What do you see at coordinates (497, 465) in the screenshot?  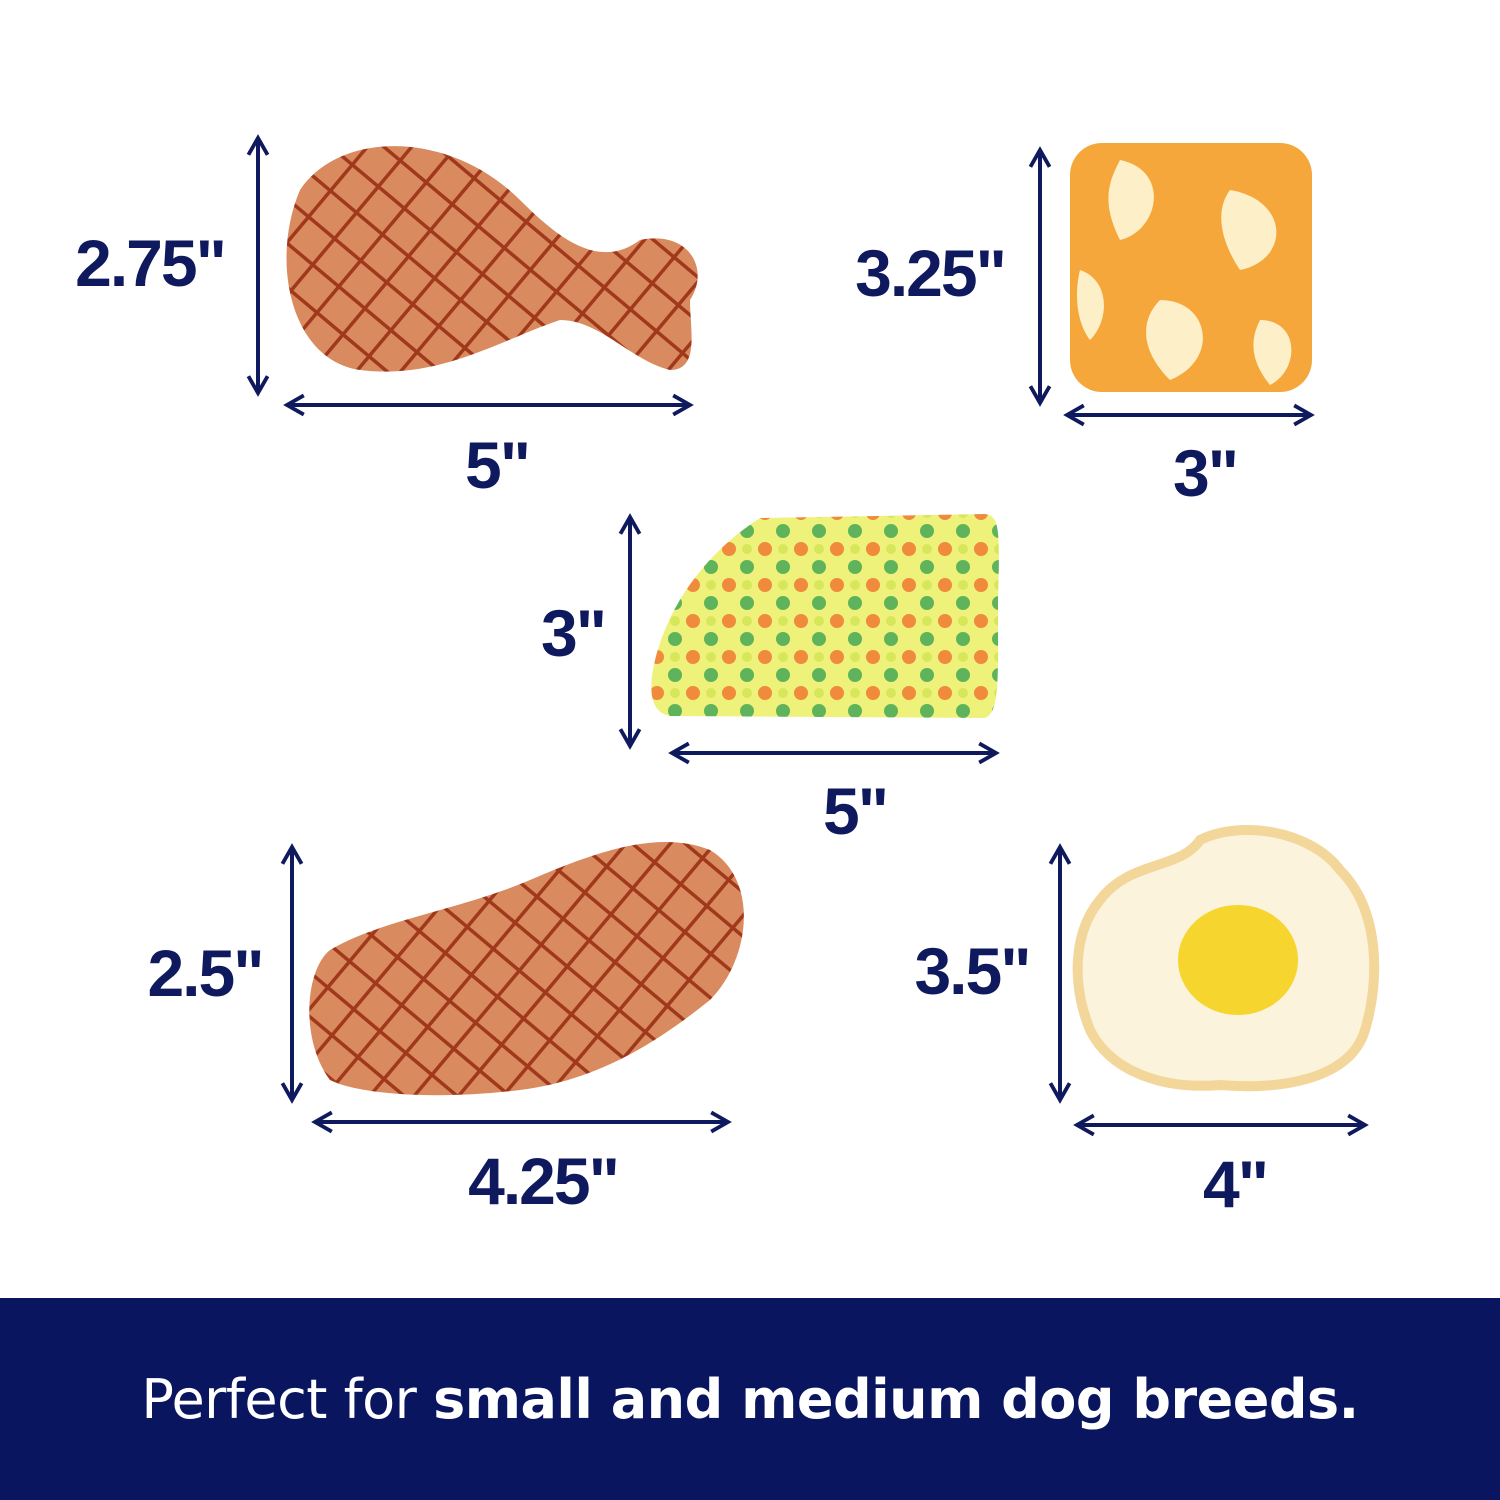 I see `drumstick-width-label: 5"` at bounding box center [497, 465].